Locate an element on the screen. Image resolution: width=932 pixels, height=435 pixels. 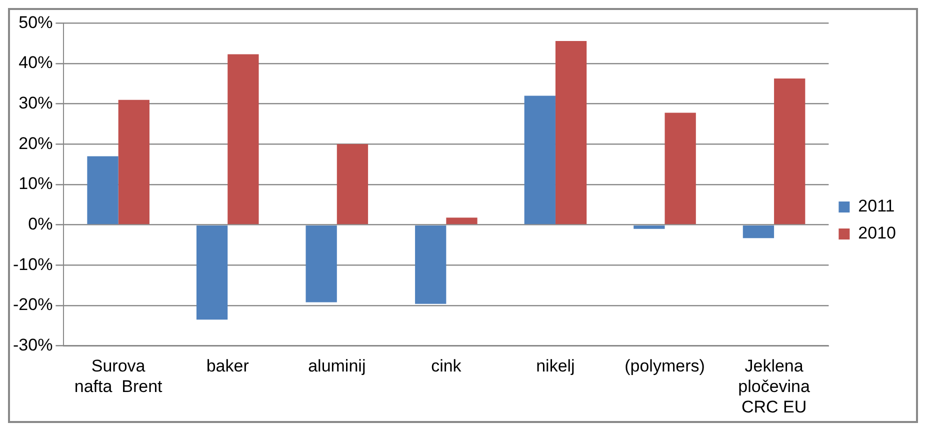
y-tick-label: -30% is located at coordinates (33, 344).